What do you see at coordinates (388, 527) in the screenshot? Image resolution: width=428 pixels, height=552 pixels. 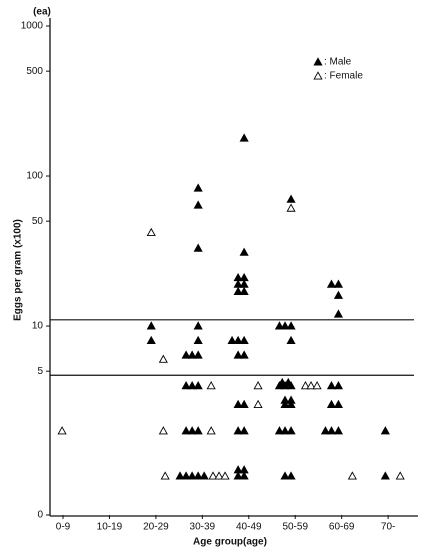 I see `x-tick-label: 70-` at bounding box center [388, 527].